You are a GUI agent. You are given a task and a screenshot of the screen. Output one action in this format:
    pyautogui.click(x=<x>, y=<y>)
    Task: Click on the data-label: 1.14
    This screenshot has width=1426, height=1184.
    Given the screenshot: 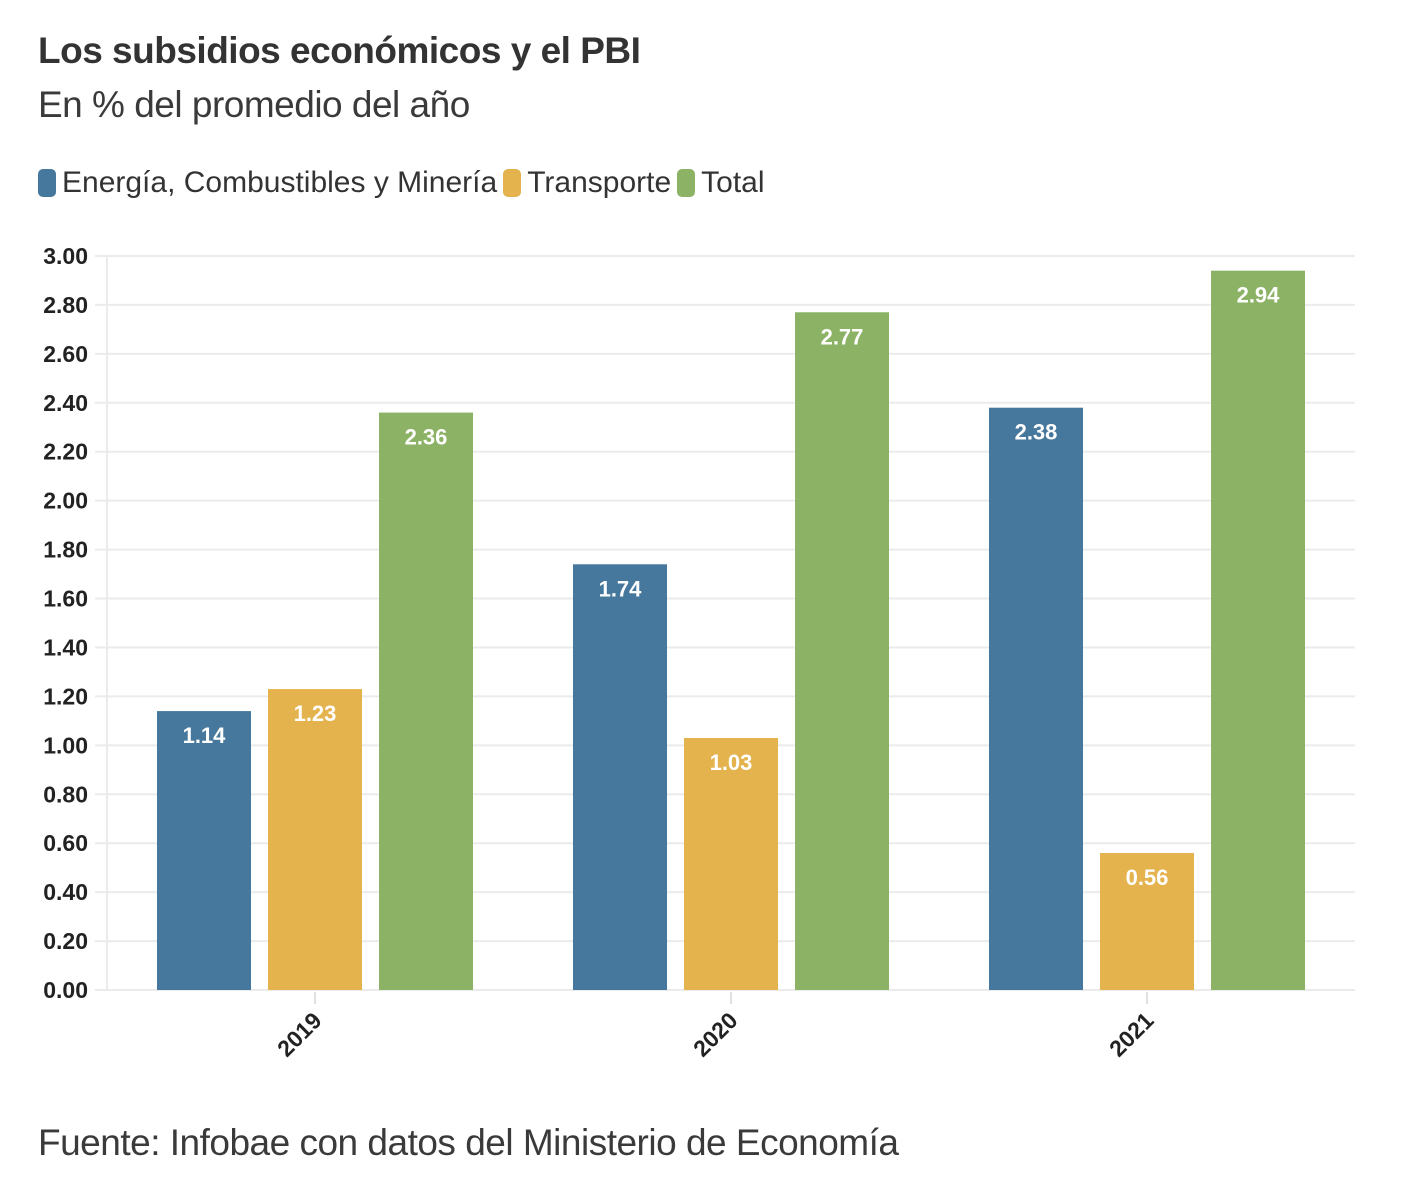 What is the action you would take?
    pyautogui.click(x=205, y=735)
    